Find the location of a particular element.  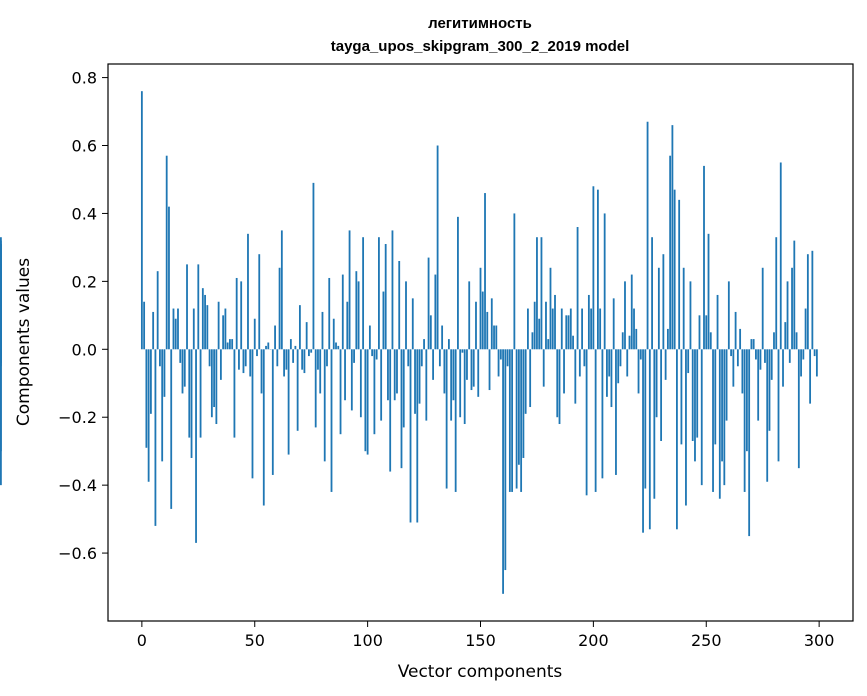

x-tick-label: 100 is located at coordinates (367, 640).